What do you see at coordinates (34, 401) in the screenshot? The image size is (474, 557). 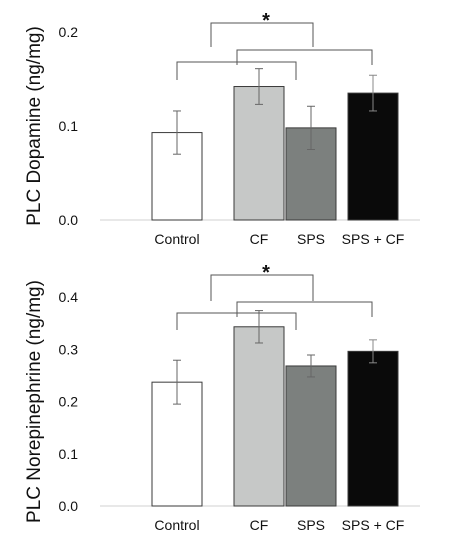 I see `y-axis-label: PLC Norepinephrine (ng/mg)` at bounding box center [34, 401].